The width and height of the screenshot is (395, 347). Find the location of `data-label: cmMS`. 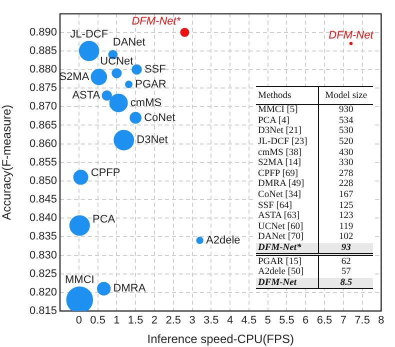

data-label: cmMS is located at coordinates (146, 102).